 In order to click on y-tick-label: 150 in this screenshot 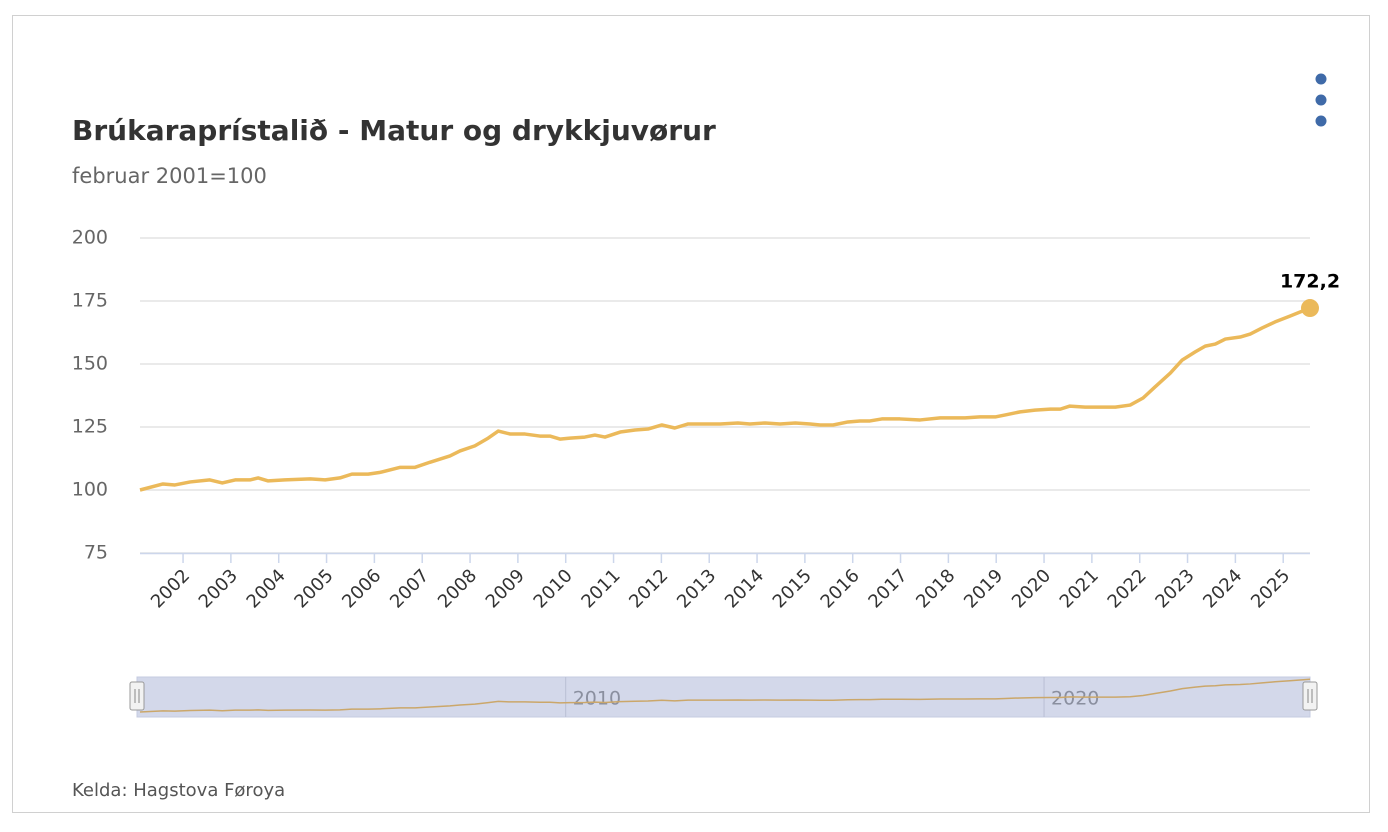, I will do `click(90, 364)`.